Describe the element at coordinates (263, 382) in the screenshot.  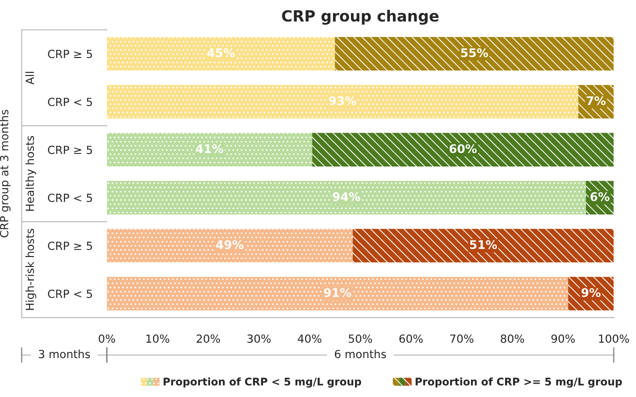
I see `legend-label: Proportion of CRP < 5 mg/L group` at that location.